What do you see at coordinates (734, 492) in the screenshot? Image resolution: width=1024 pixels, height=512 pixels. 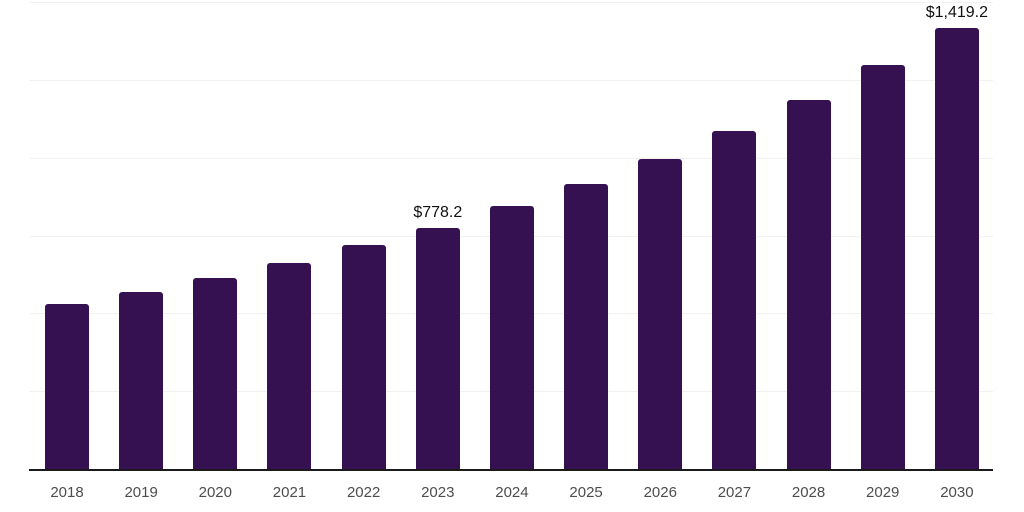 I see `x-tick-label-2027: 2027` at bounding box center [734, 492].